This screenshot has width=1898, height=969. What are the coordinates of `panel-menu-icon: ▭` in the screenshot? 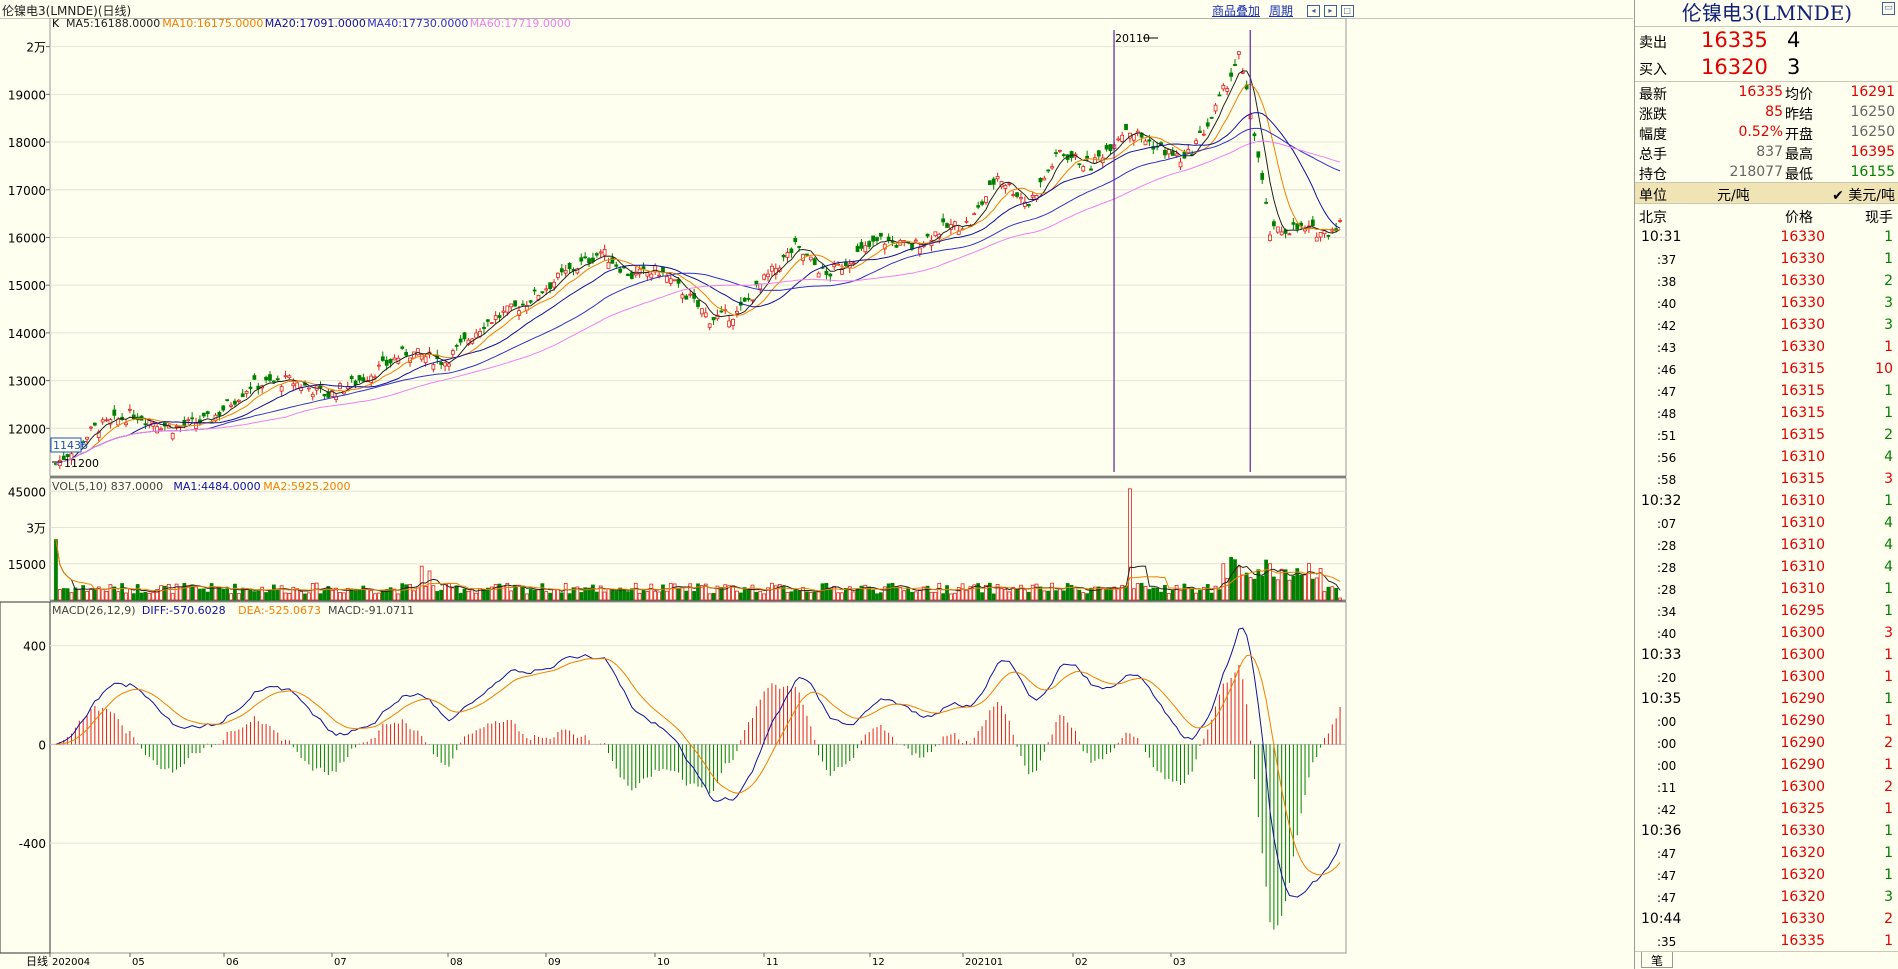 It's located at (1888, 8).